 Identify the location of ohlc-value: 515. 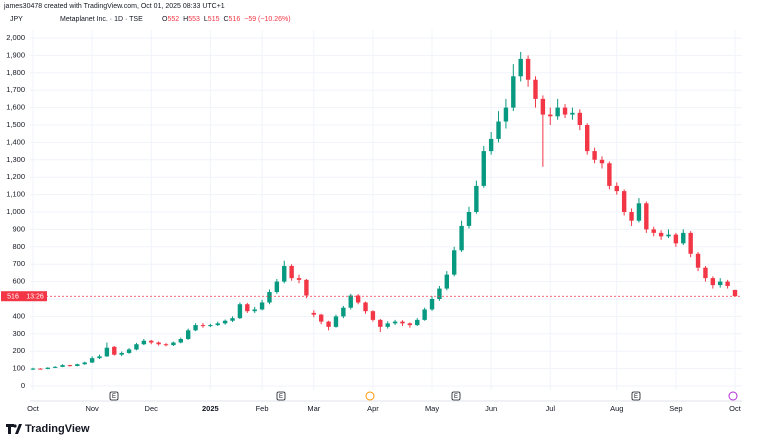
(214, 19).